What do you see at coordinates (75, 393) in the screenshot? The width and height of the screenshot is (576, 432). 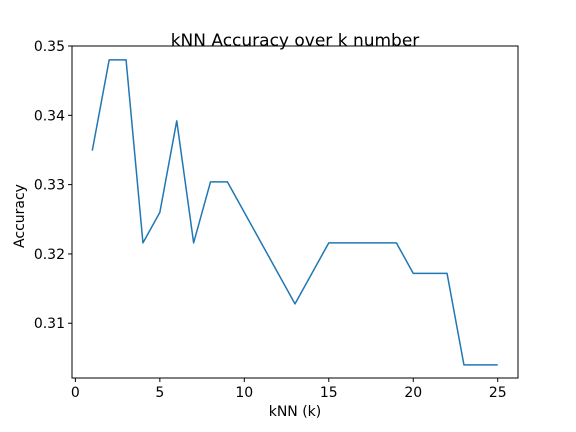 I see `x-tick-label: 0` at bounding box center [75, 393].